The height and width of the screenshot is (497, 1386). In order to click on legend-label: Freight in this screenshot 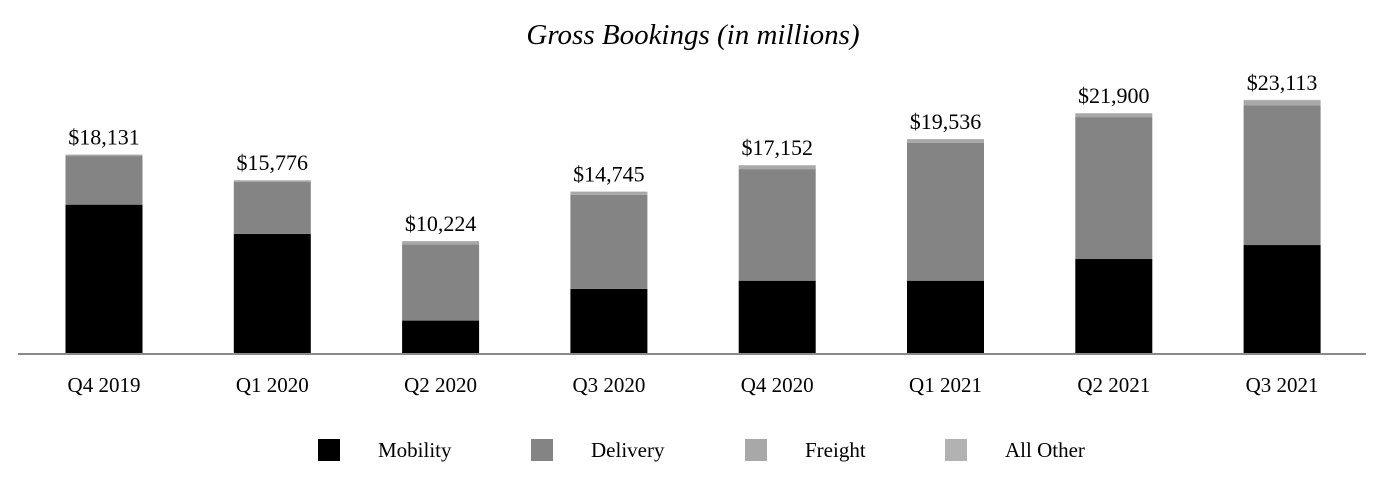, I will do `click(835, 450)`.